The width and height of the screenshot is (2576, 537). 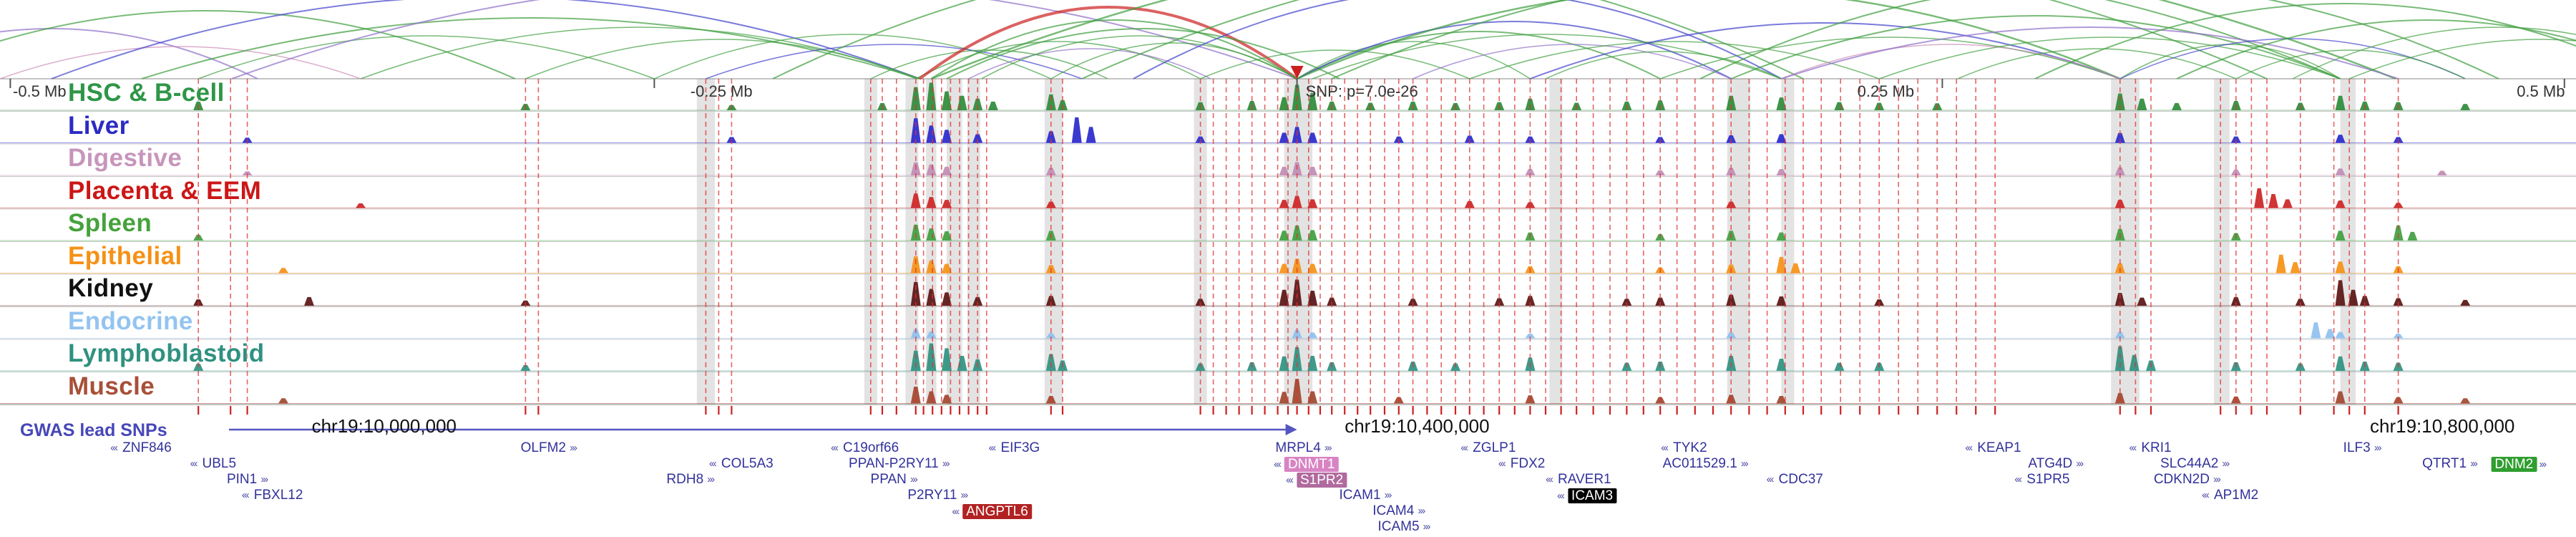 I want to click on track-label-epithelial: Epithelial, so click(x=125, y=255).